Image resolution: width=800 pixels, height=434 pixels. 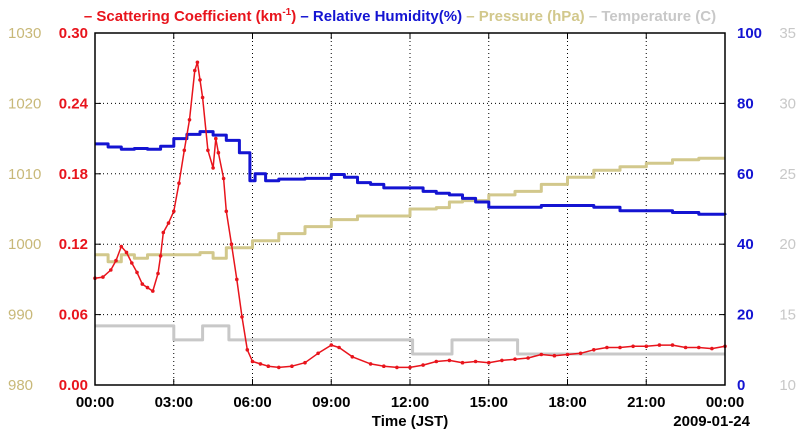 What do you see at coordinates (73, 385) in the screenshot?
I see `scattering-tick-label: 0.00` at bounding box center [73, 385].